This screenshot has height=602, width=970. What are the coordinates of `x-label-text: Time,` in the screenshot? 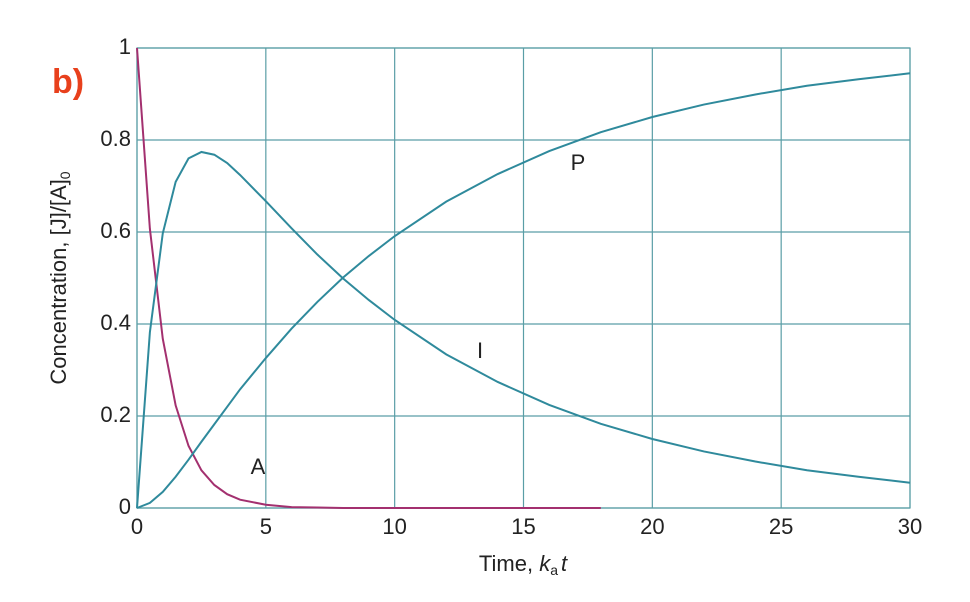 It's located at (509, 563).